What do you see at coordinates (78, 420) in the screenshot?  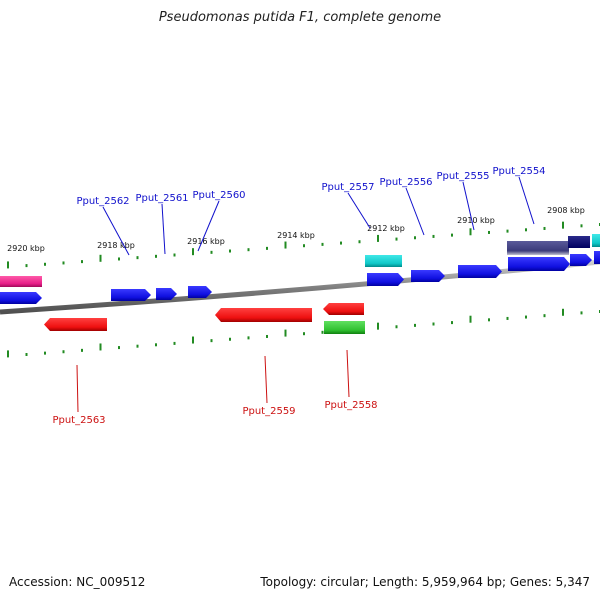 I see `gene-label-text: Pput_2563` at bounding box center [78, 420].